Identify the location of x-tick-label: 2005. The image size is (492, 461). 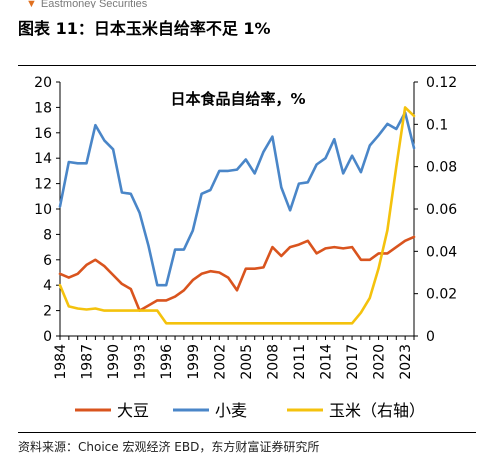
(247, 362).